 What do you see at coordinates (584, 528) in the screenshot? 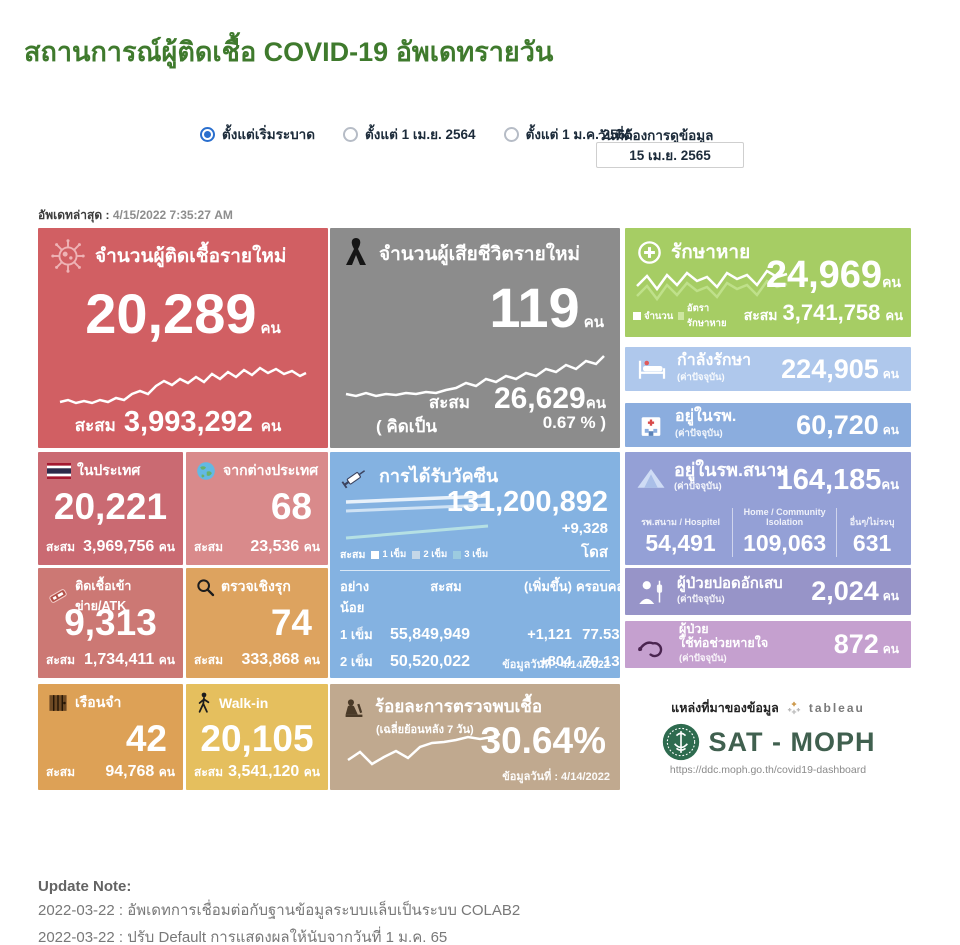
I see `vaccine-delta: +9,328` at bounding box center [584, 528].